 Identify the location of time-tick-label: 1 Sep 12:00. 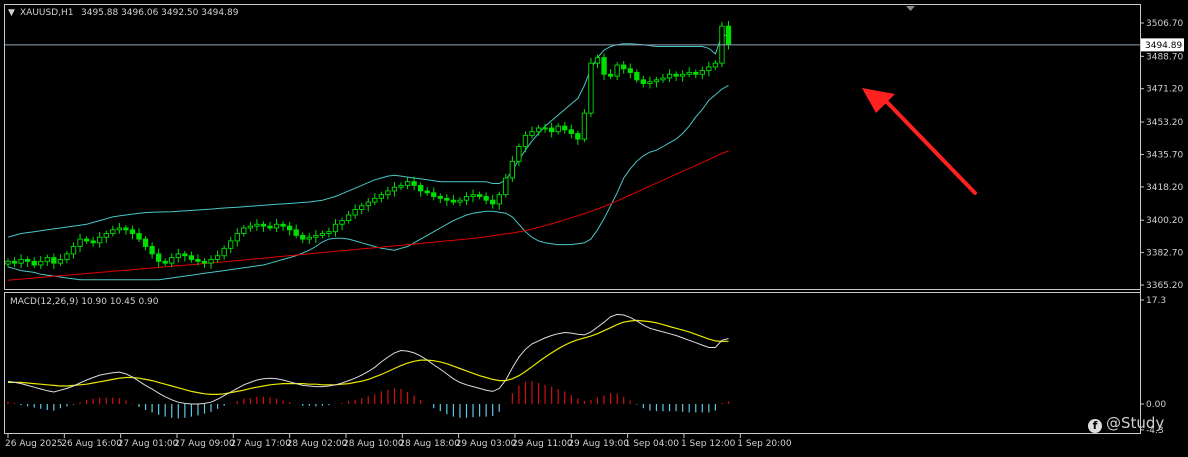
(708, 444).